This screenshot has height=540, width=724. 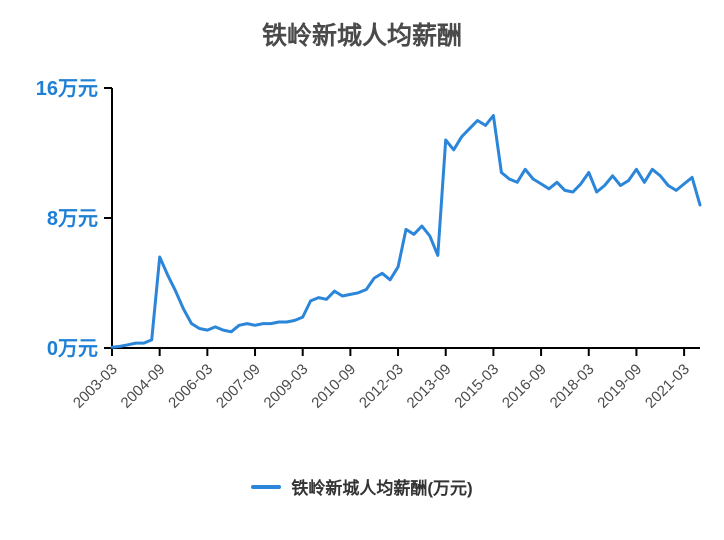 What do you see at coordinates (381, 386) in the screenshot?
I see `x-axis-tick-label: 2012-03` at bounding box center [381, 386].